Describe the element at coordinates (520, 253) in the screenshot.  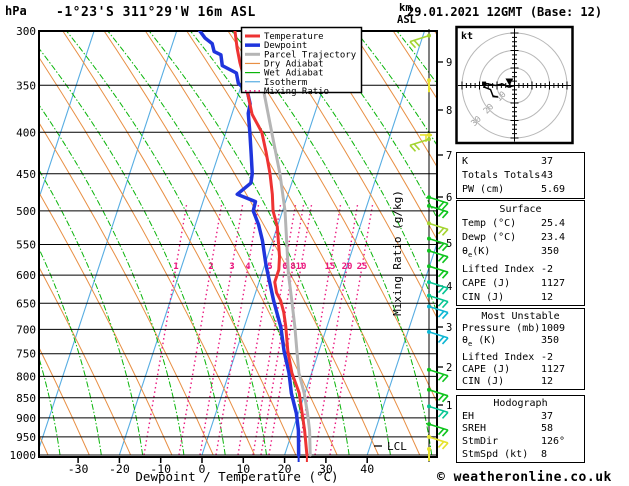
I see `stat-row: θe(K) 350` at that location.